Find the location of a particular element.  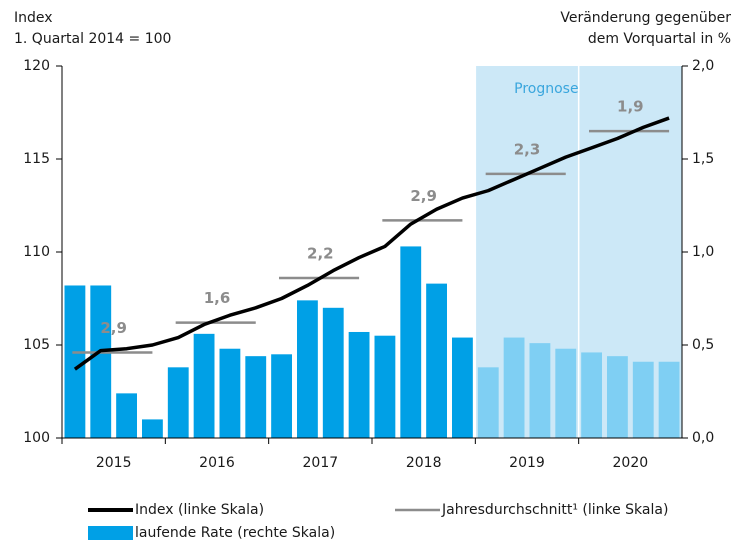

y-tick-label: 120 is located at coordinates (36, 66).